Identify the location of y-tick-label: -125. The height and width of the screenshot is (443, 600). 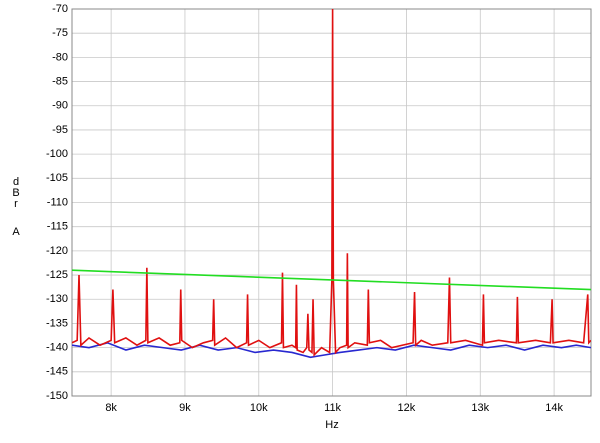
(57, 275).